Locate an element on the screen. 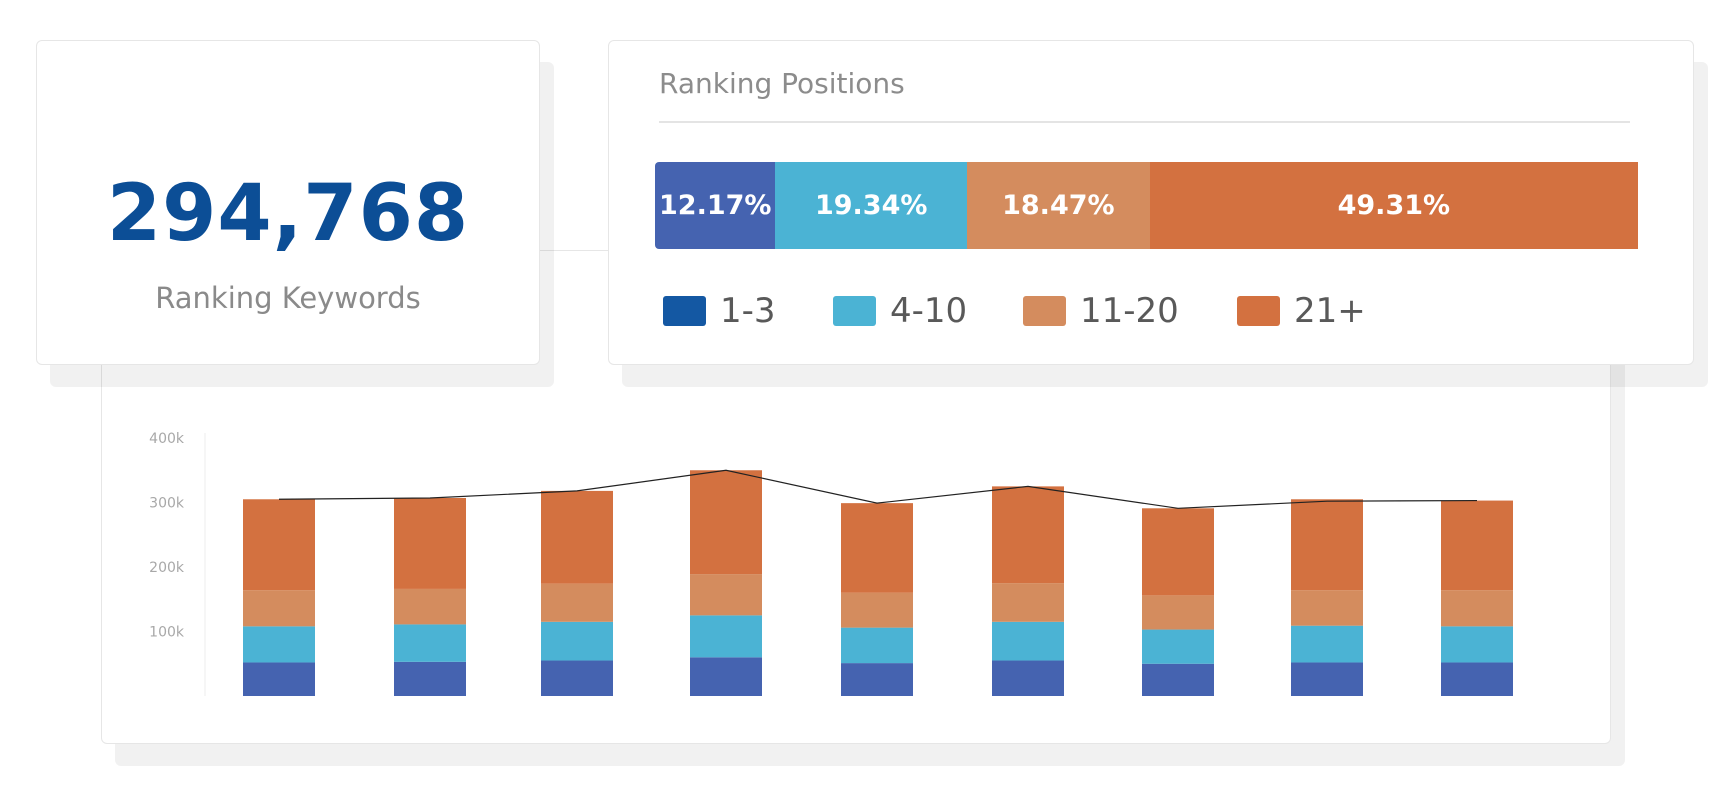 The width and height of the screenshot is (1730, 800). ranking-positions-title: Ranking Positions is located at coordinates (782, 83).